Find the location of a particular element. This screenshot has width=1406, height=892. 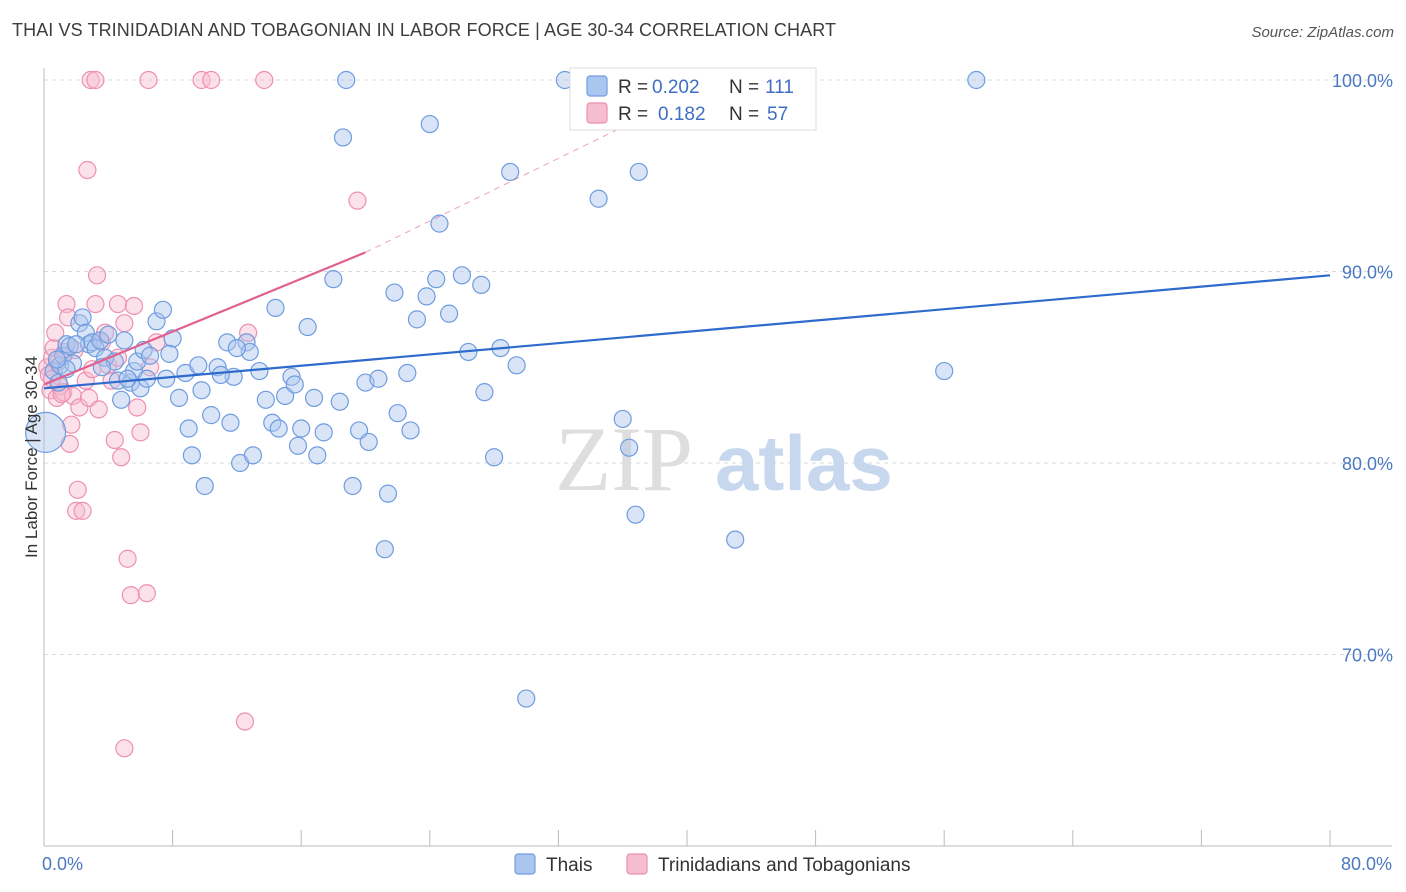

x-axis-ticks is located at coordinates (687, 838).